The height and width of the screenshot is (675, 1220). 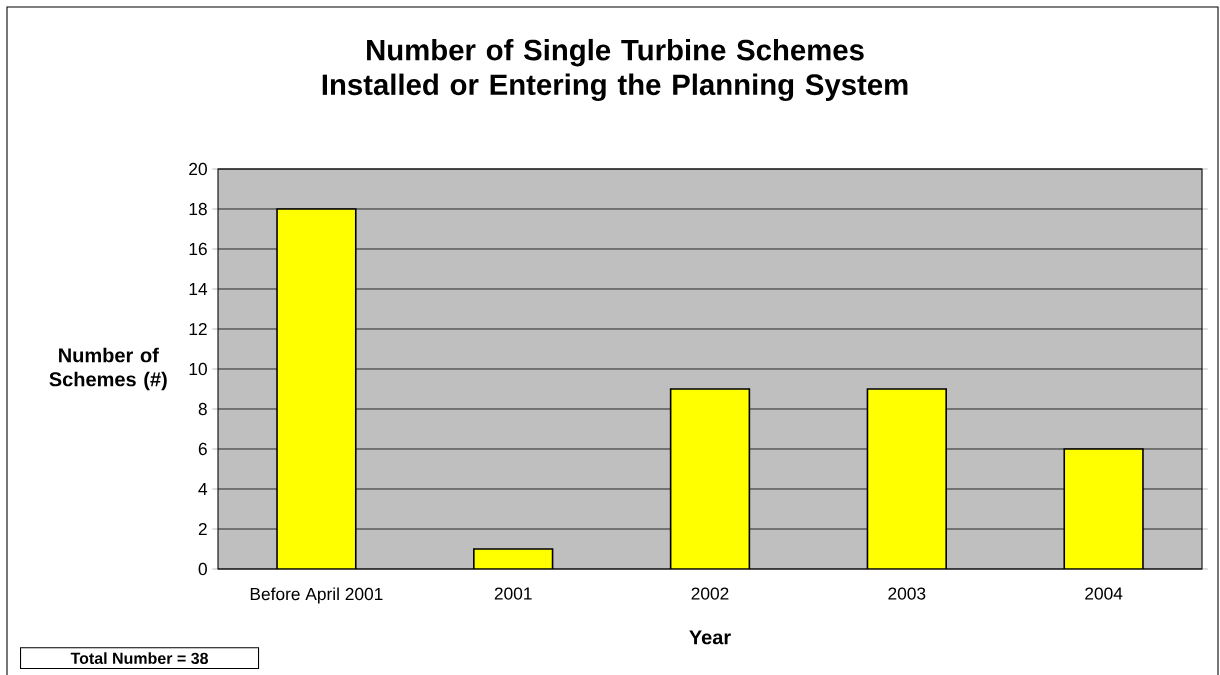 What do you see at coordinates (513, 593) in the screenshot?
I see `x-tick-label: 2001` at bounding box center [513, 593].